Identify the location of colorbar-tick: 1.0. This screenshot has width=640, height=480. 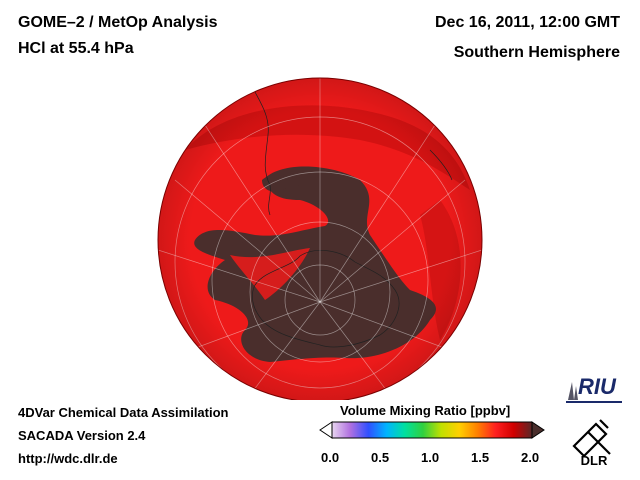
(430, 457).